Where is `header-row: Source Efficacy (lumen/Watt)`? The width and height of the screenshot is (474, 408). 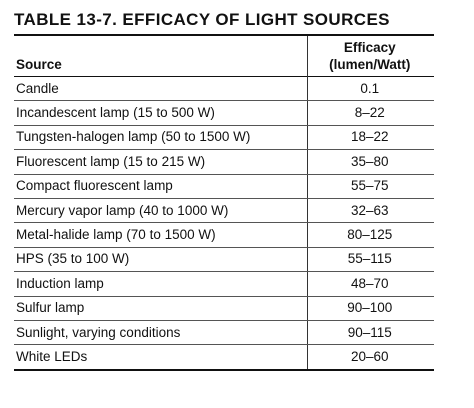 header-row: Source Efficacy (lumen/Watt) is located at coordinates (224, 56).